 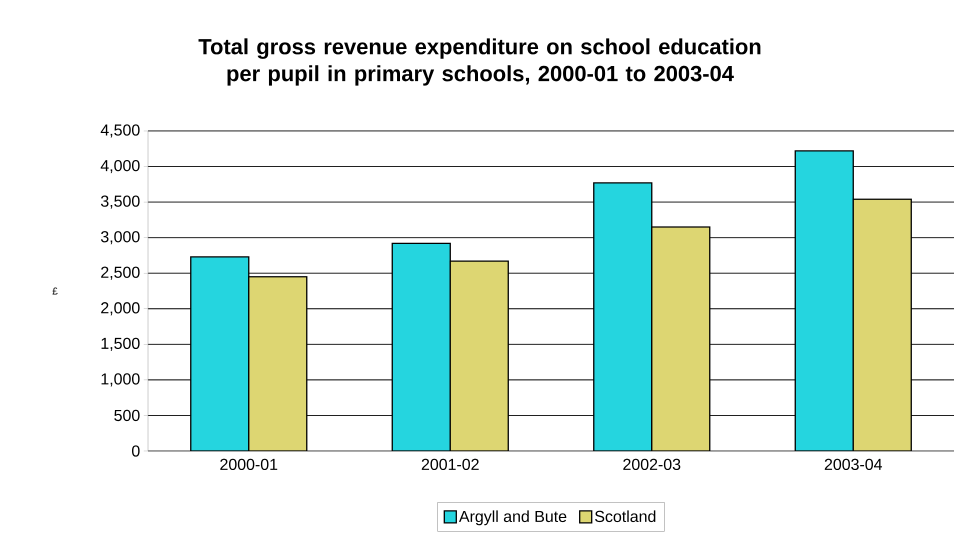 I want to click on chart-title: Total gross revenue expenditure on school education per pupil in primary schools, 2000-01 to 2003-04, so click(x=479, y=62).